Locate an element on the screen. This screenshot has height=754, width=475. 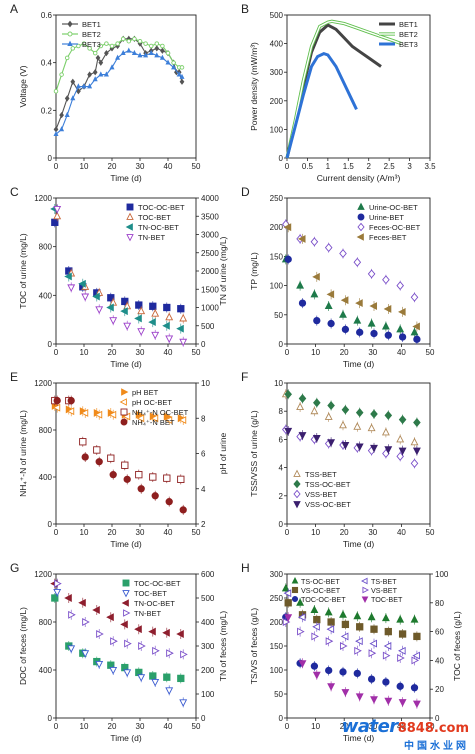
x-tick-label: 10 is located at coordinates (315, 726).